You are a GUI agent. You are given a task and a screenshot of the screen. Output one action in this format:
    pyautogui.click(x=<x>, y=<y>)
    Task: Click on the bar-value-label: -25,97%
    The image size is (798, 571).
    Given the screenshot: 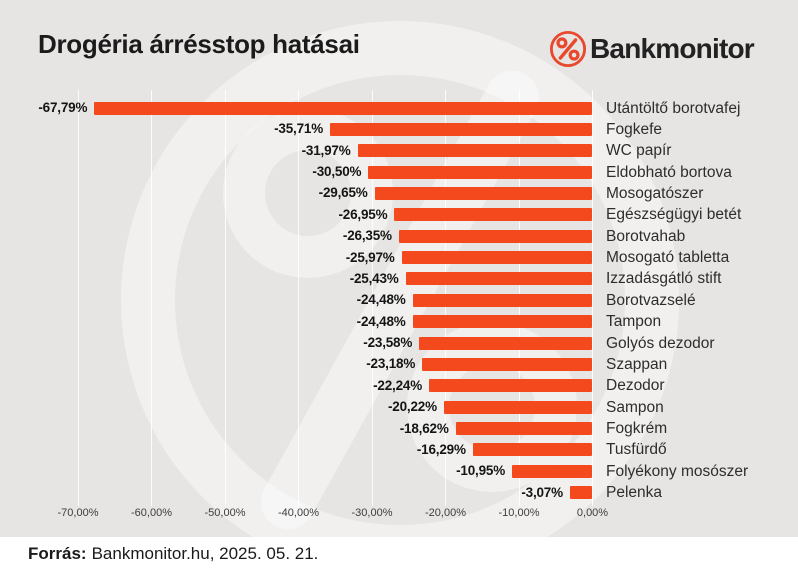 What is the action you would take?
    pyautogui.click(x=370, y=257)
    